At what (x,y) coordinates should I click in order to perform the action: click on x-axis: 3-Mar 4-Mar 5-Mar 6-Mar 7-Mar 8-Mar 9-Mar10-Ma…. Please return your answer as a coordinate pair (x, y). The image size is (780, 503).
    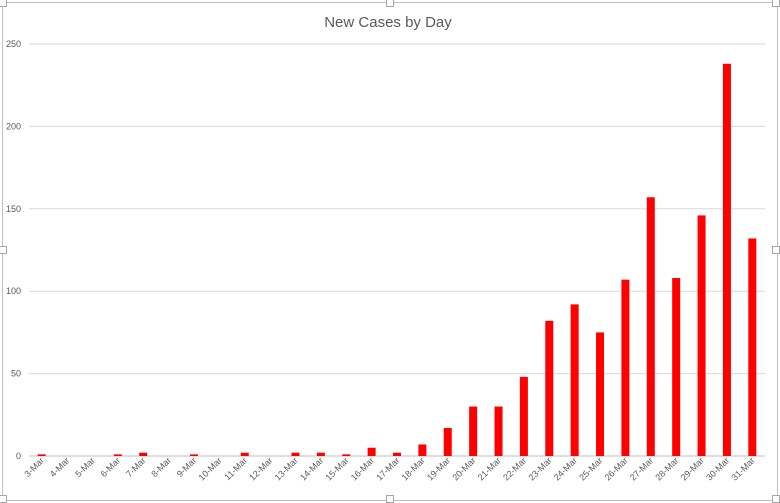
    Looking at the image, I should click on (389, 468).